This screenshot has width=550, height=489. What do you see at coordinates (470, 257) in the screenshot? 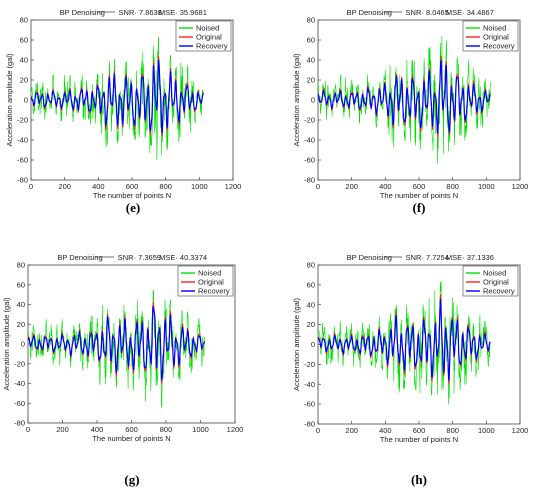
I see `mse-label: MSE· 37.1336` at bounding box center [470, 257].